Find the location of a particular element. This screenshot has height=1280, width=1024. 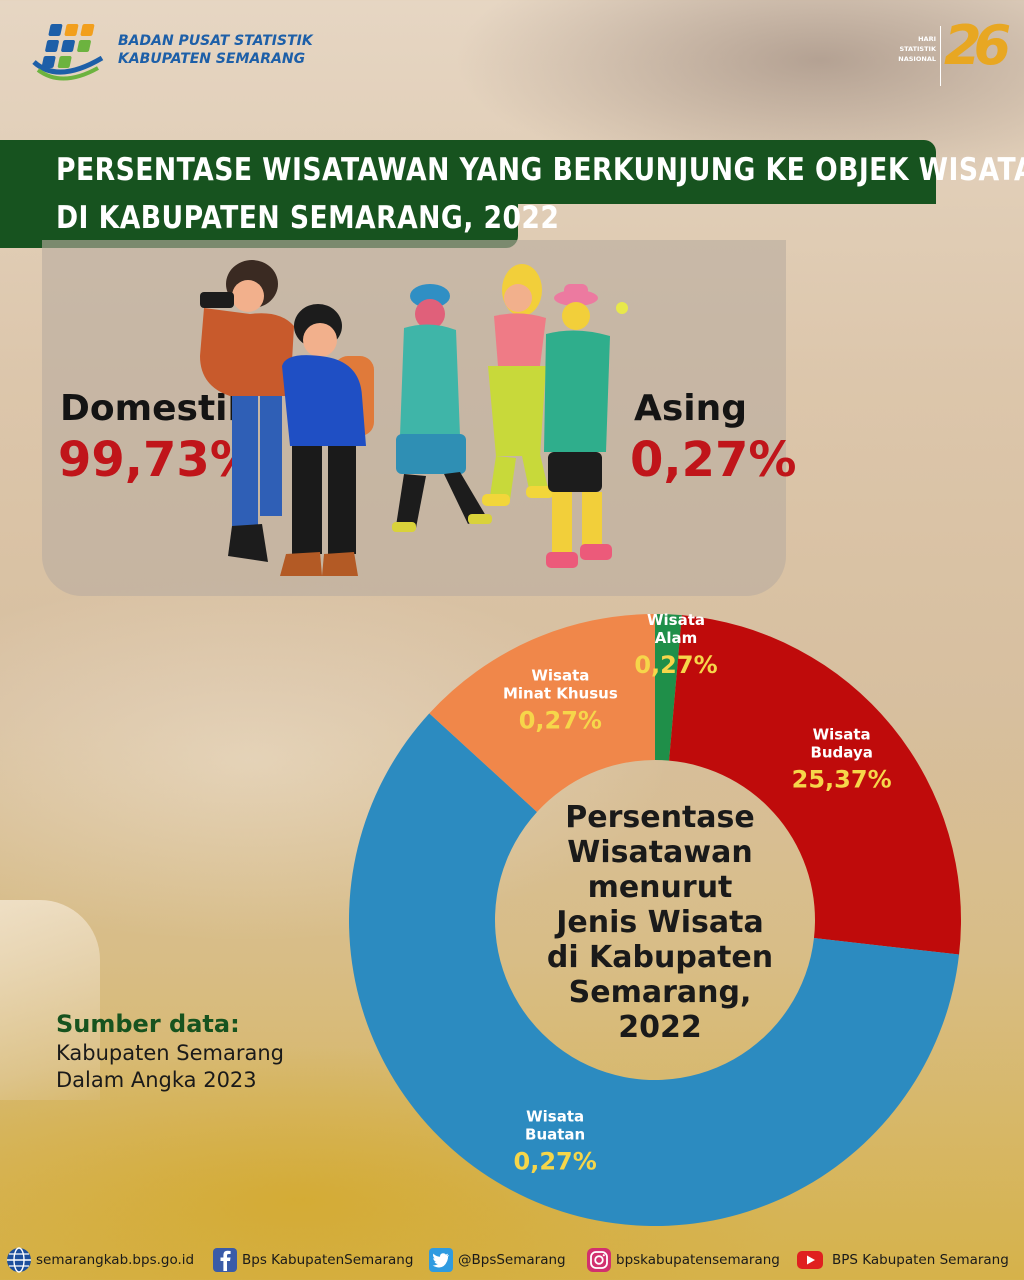

domestic-label: Domestik is located at coordinates (156, 408).